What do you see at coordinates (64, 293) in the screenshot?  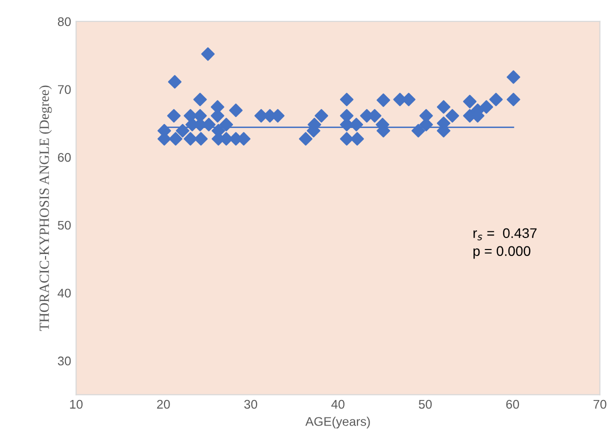 I see `y-tick-label: 40` at bounding box center [64, 293].